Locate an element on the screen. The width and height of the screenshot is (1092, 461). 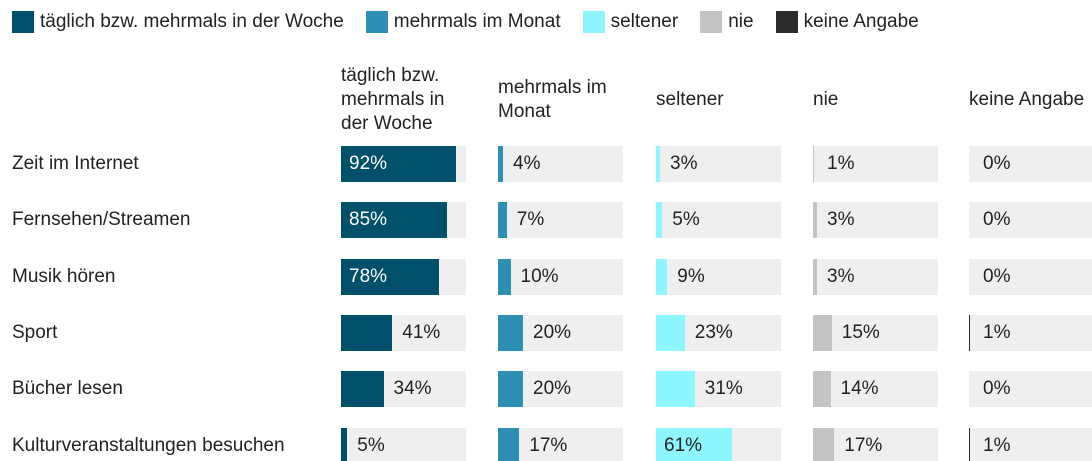
value-label: 10% is located at coordinates (539, 276).